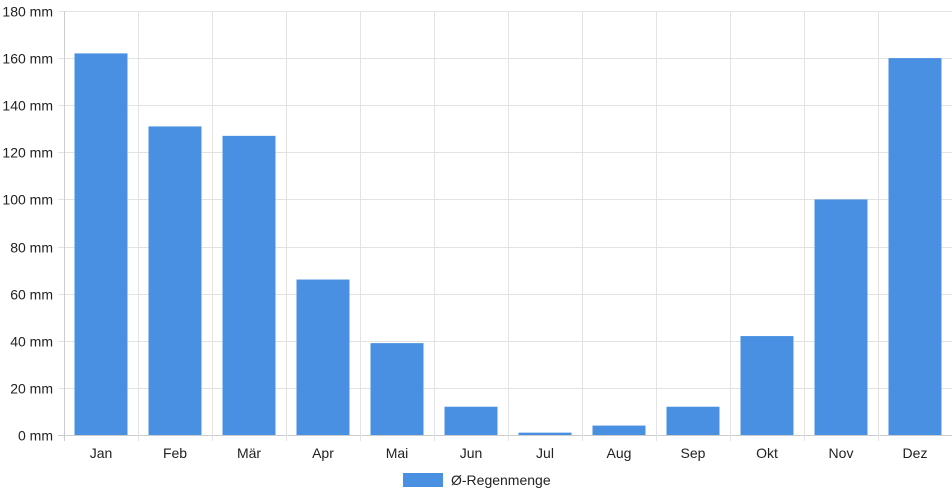  I want to click on x-tick-label: Apr, so click(323, 453).